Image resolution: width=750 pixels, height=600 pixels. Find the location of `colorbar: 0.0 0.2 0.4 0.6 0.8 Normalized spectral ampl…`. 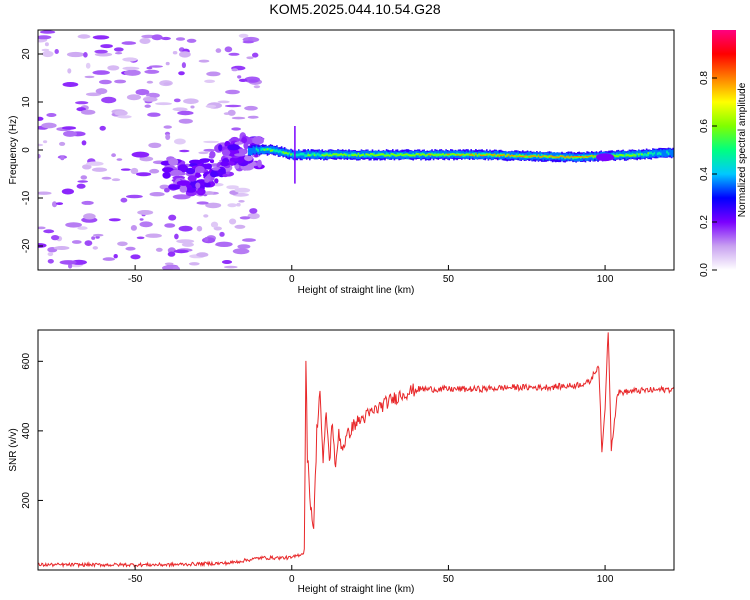

colorbar: 0.0 0.2 0.4 0.6 0.8 Normalized spectral ampl… is located at coordinates (723, 153).